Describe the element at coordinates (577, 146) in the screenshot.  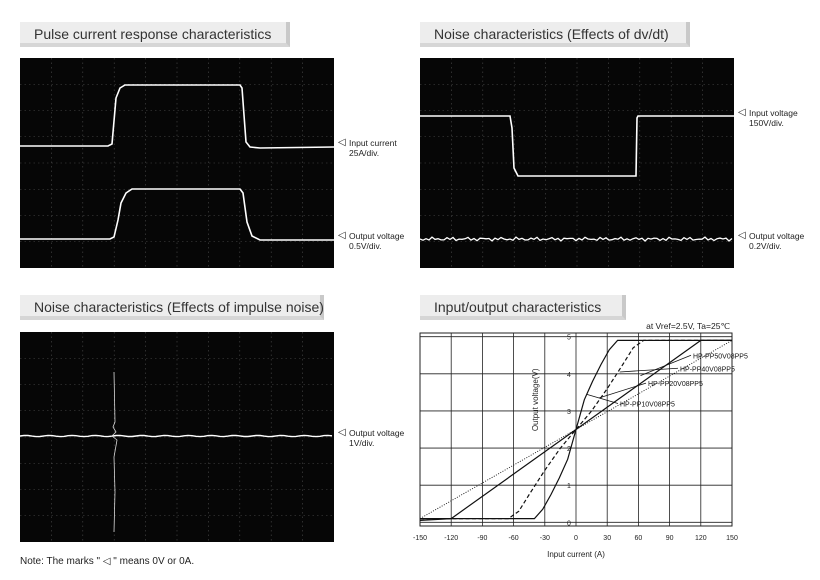
I see `input-voltage-trace` at that location.